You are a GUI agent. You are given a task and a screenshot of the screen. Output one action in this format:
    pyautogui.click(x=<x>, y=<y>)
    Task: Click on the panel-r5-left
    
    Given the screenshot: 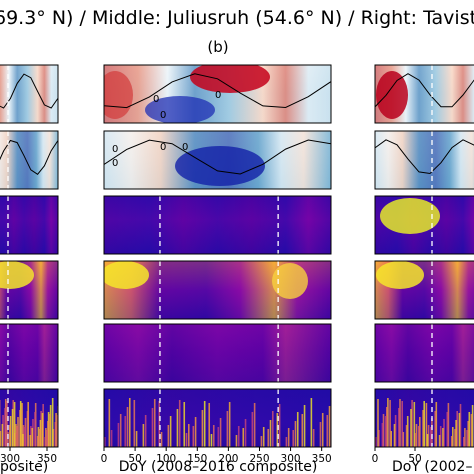 What is the action you would take?
    pyautogui.click(x=29, y=353)
    